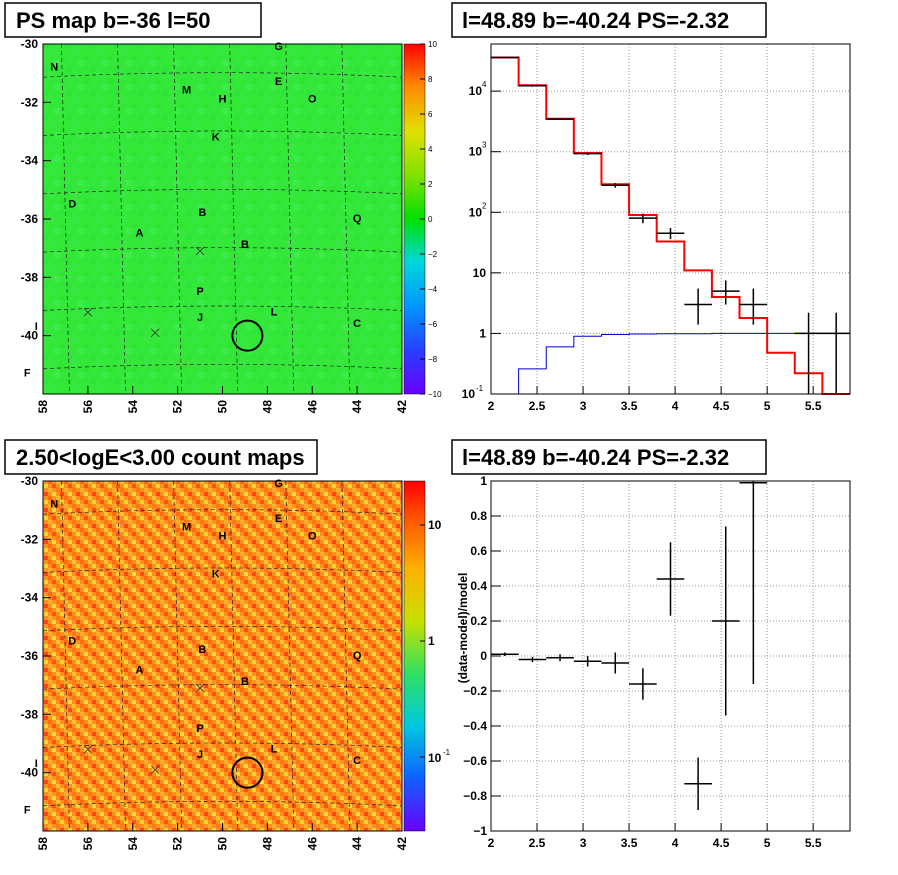 The image size is (898, 875). Describe the element at coordinates (357, 844) in the screenshot. I see `count-map-xtick-label: 44` at that location.